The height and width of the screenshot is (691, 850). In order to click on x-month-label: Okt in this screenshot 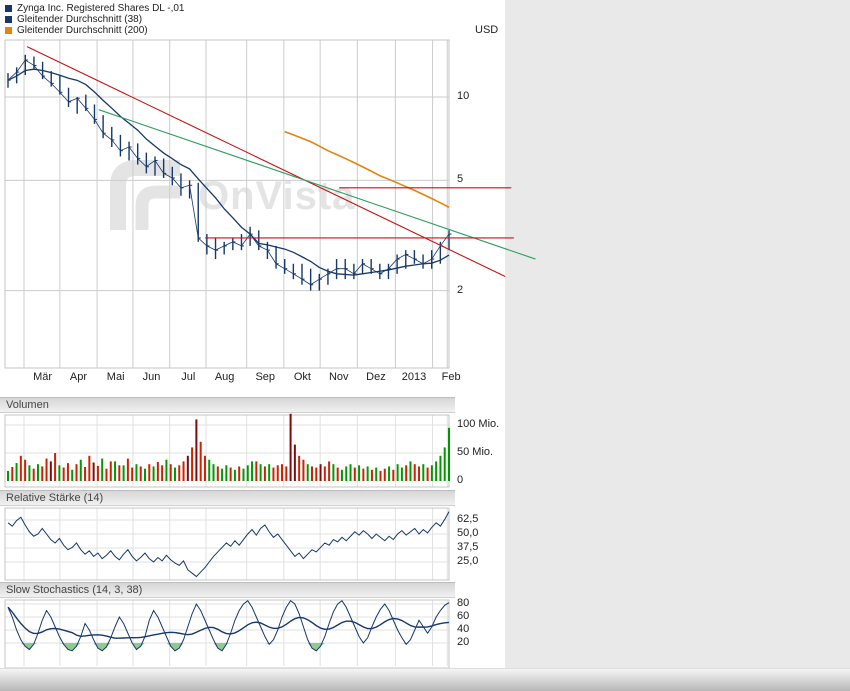, I will do `click(302, 377)`.